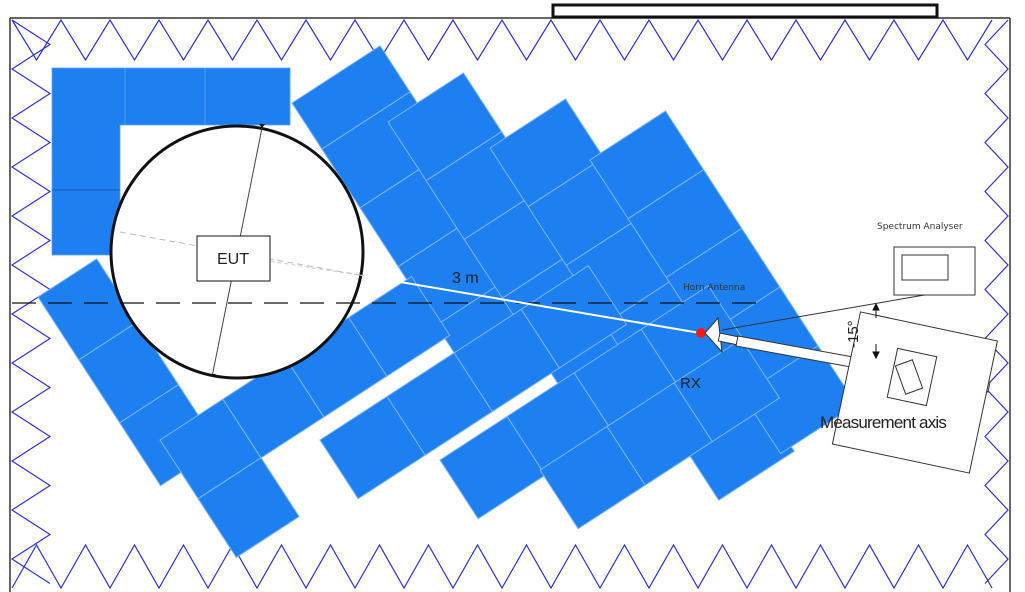 The width and height of the screenshot is (1025, 592). What do you see at coordinates (532, 304) in the screenshot?
I see `distance-line` at bounding box center [532, 304].